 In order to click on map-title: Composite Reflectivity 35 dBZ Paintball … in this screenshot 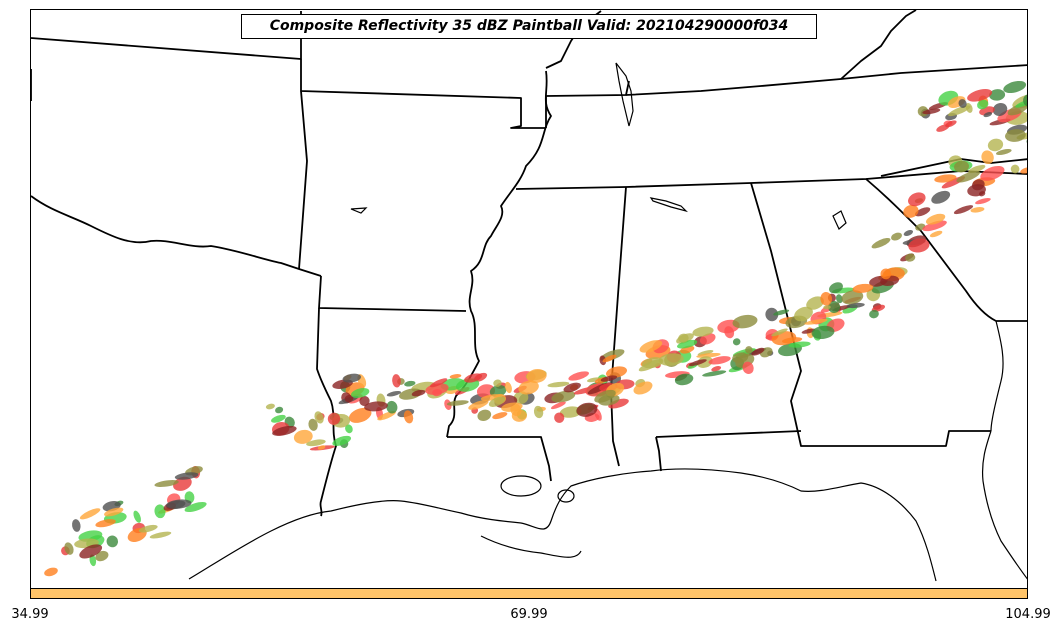, I will do `click(529, 26)`.